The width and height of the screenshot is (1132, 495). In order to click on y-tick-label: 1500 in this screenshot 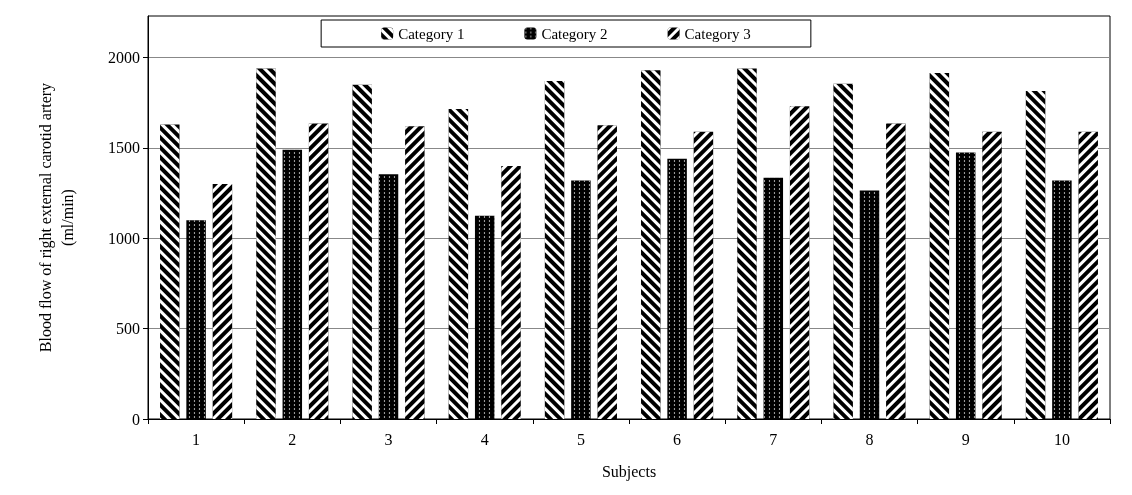, I will do `click(124, 148)`.